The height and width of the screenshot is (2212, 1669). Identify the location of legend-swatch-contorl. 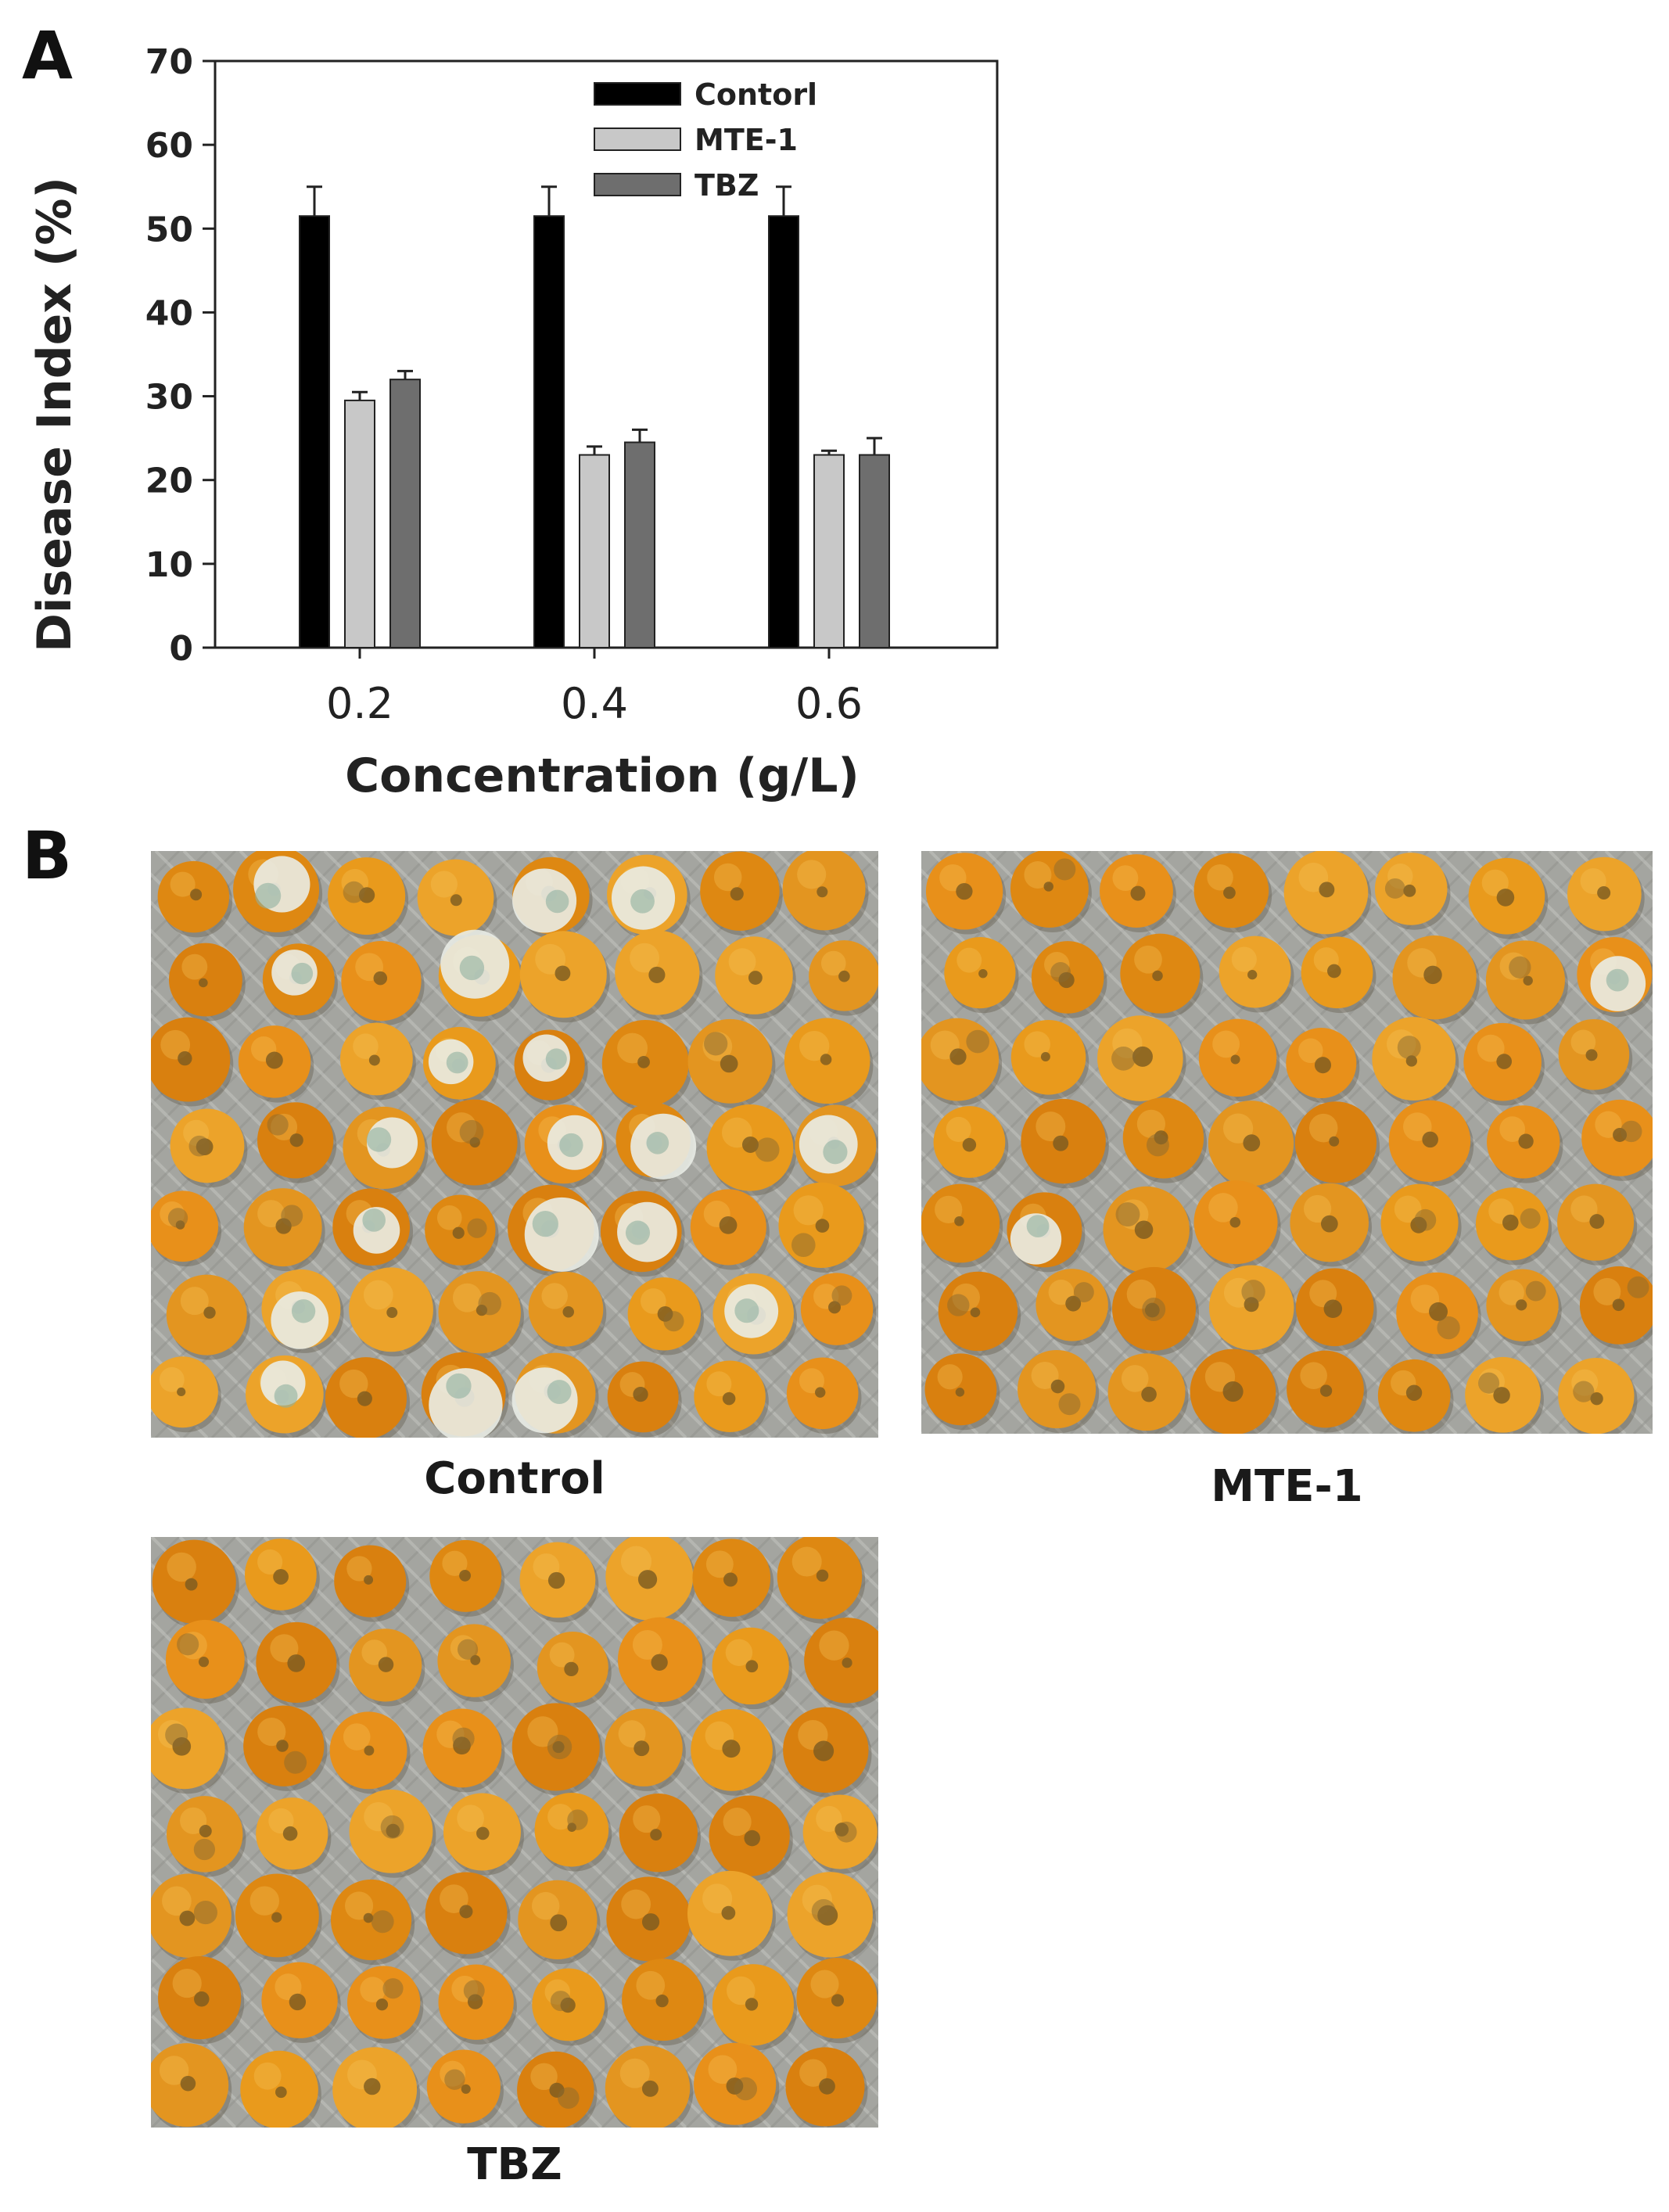
(637, 94).